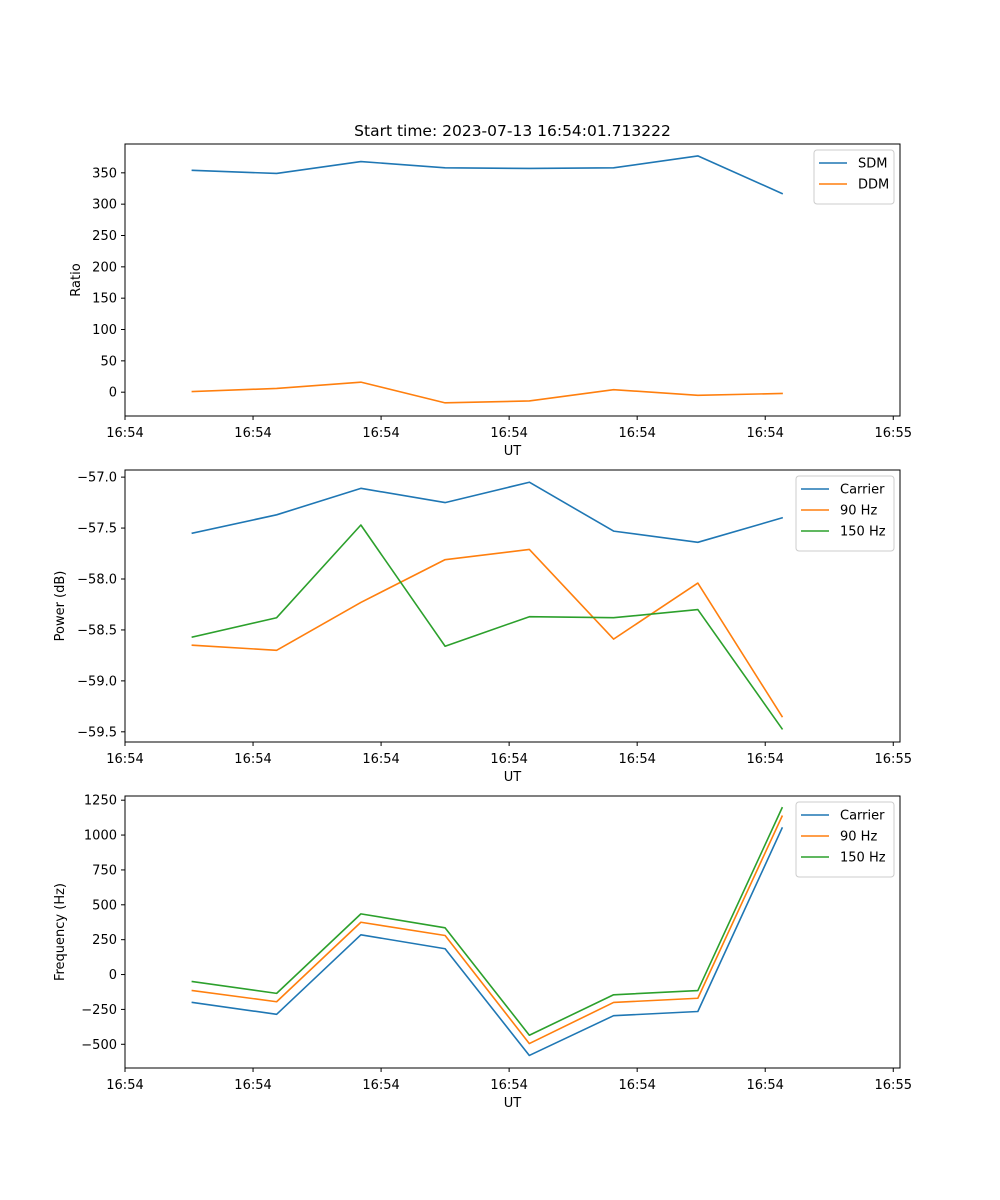 This screenshot has height=1200, width=1000. What do you see at coordinates (99, 1010) in the screenshot?
I see `y-tick-label: −250` at bounding box center [99, 1010].